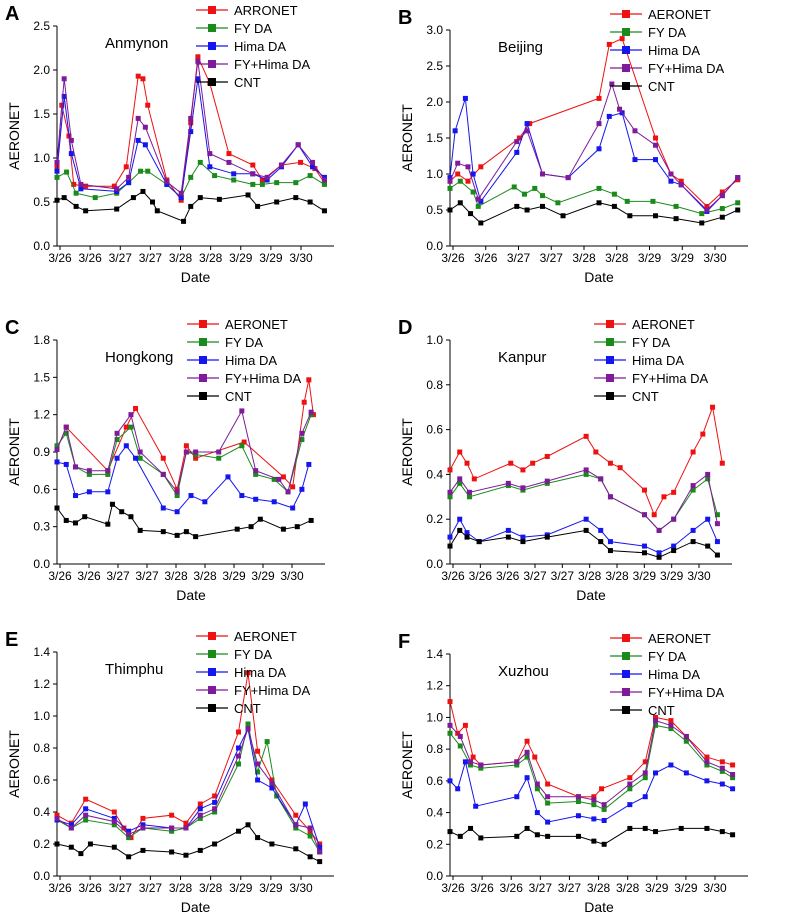 Image resolution: width=803 pixels, height=921 pixels. I want to click on y-tick-label: 0.0, so click(434, 876).